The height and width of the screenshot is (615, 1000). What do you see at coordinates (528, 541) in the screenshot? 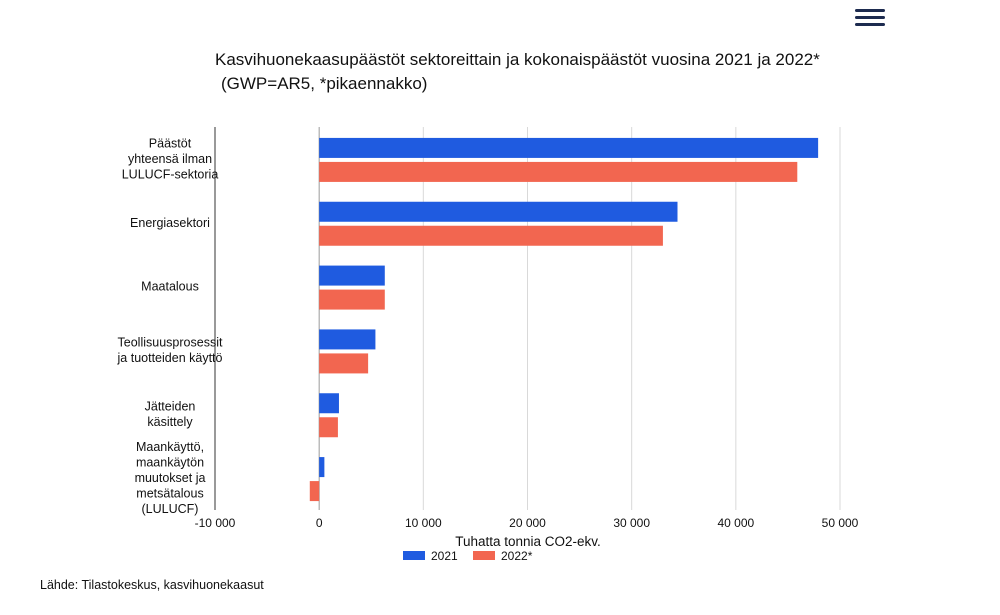
I see `x-axis-label: Tuhatta tonnia CO2-ekv.` at bounding box center [528, 541].